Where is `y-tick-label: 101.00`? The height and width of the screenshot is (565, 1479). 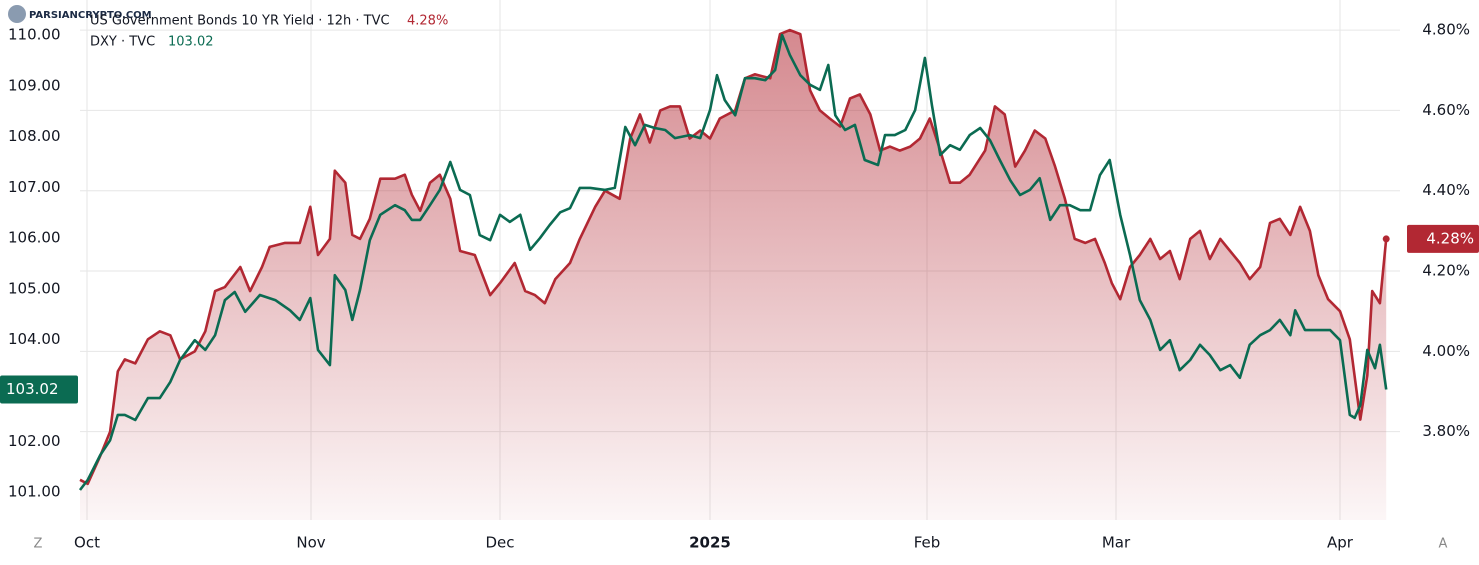
y-tick-label: 101.00 is located at coordinates (34, 492).